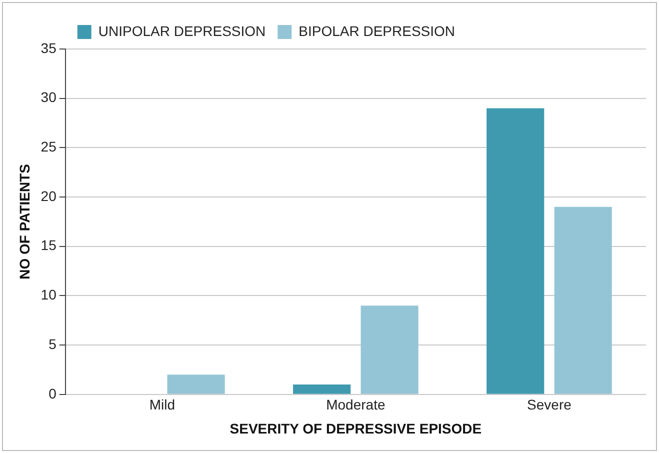  Describe the element at coordinates (549, 404) in the screenshot. I see `x-tick-label: Severe` at that location.